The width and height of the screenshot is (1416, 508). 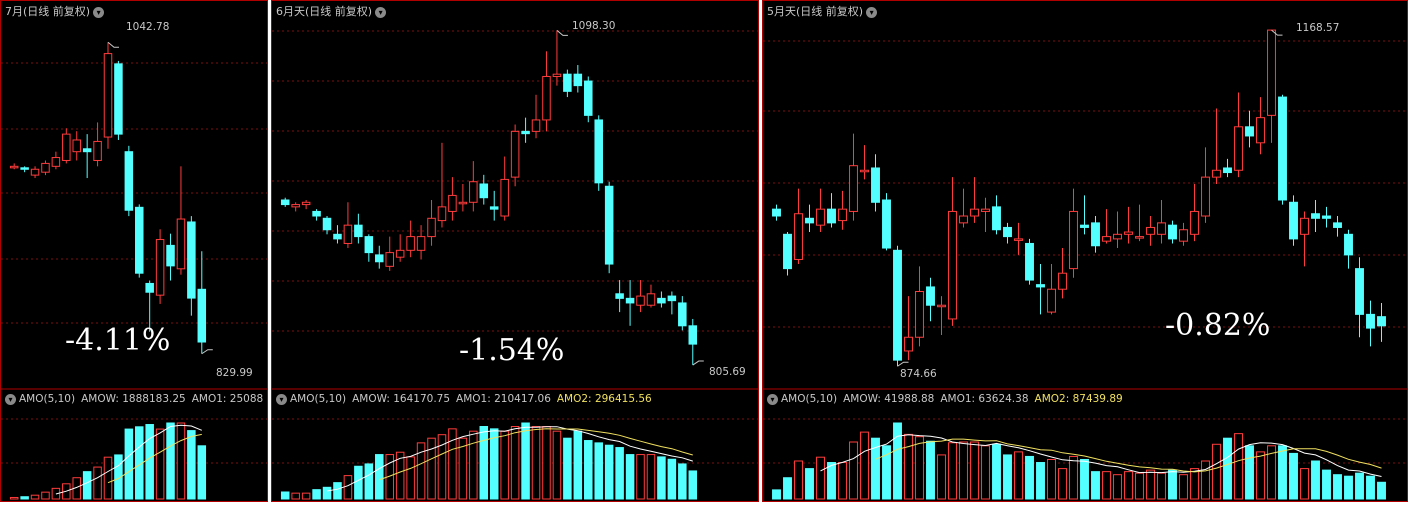 I want to click on panel-title: 5月天(日线 前复权) ▾, so click(x=822, y=11).